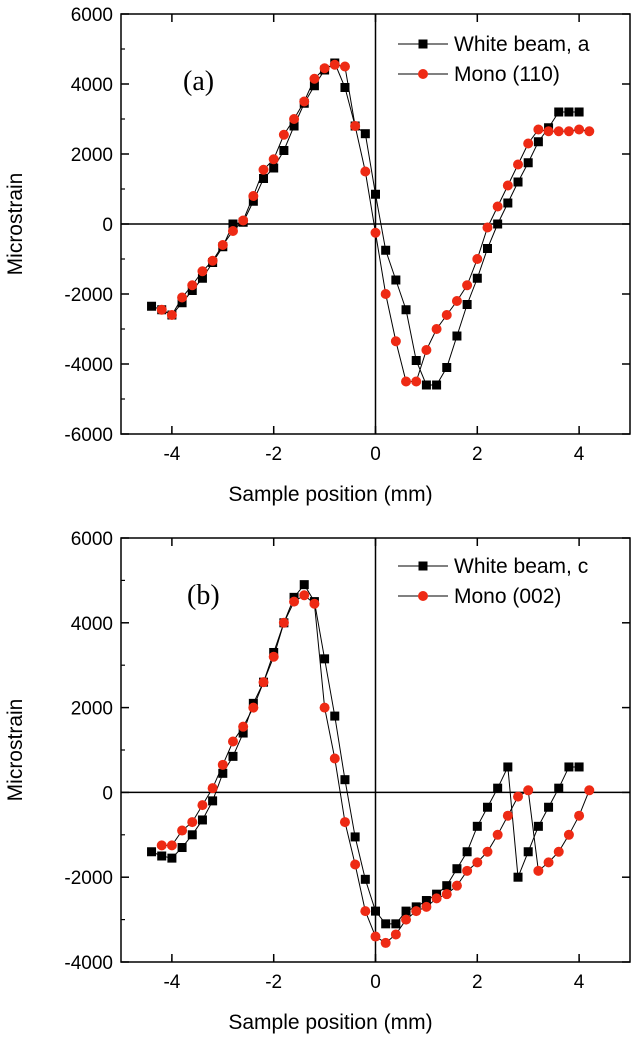  Describe the element at coordinates (107, 225) in the screenshot. I see `chart-a-y-tick-label-3: 0` at that location.